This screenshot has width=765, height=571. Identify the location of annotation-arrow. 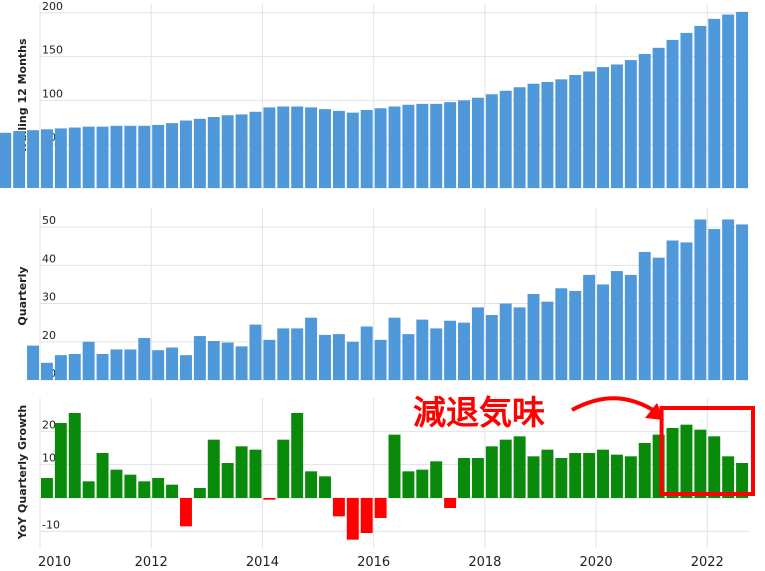
(615, 405).